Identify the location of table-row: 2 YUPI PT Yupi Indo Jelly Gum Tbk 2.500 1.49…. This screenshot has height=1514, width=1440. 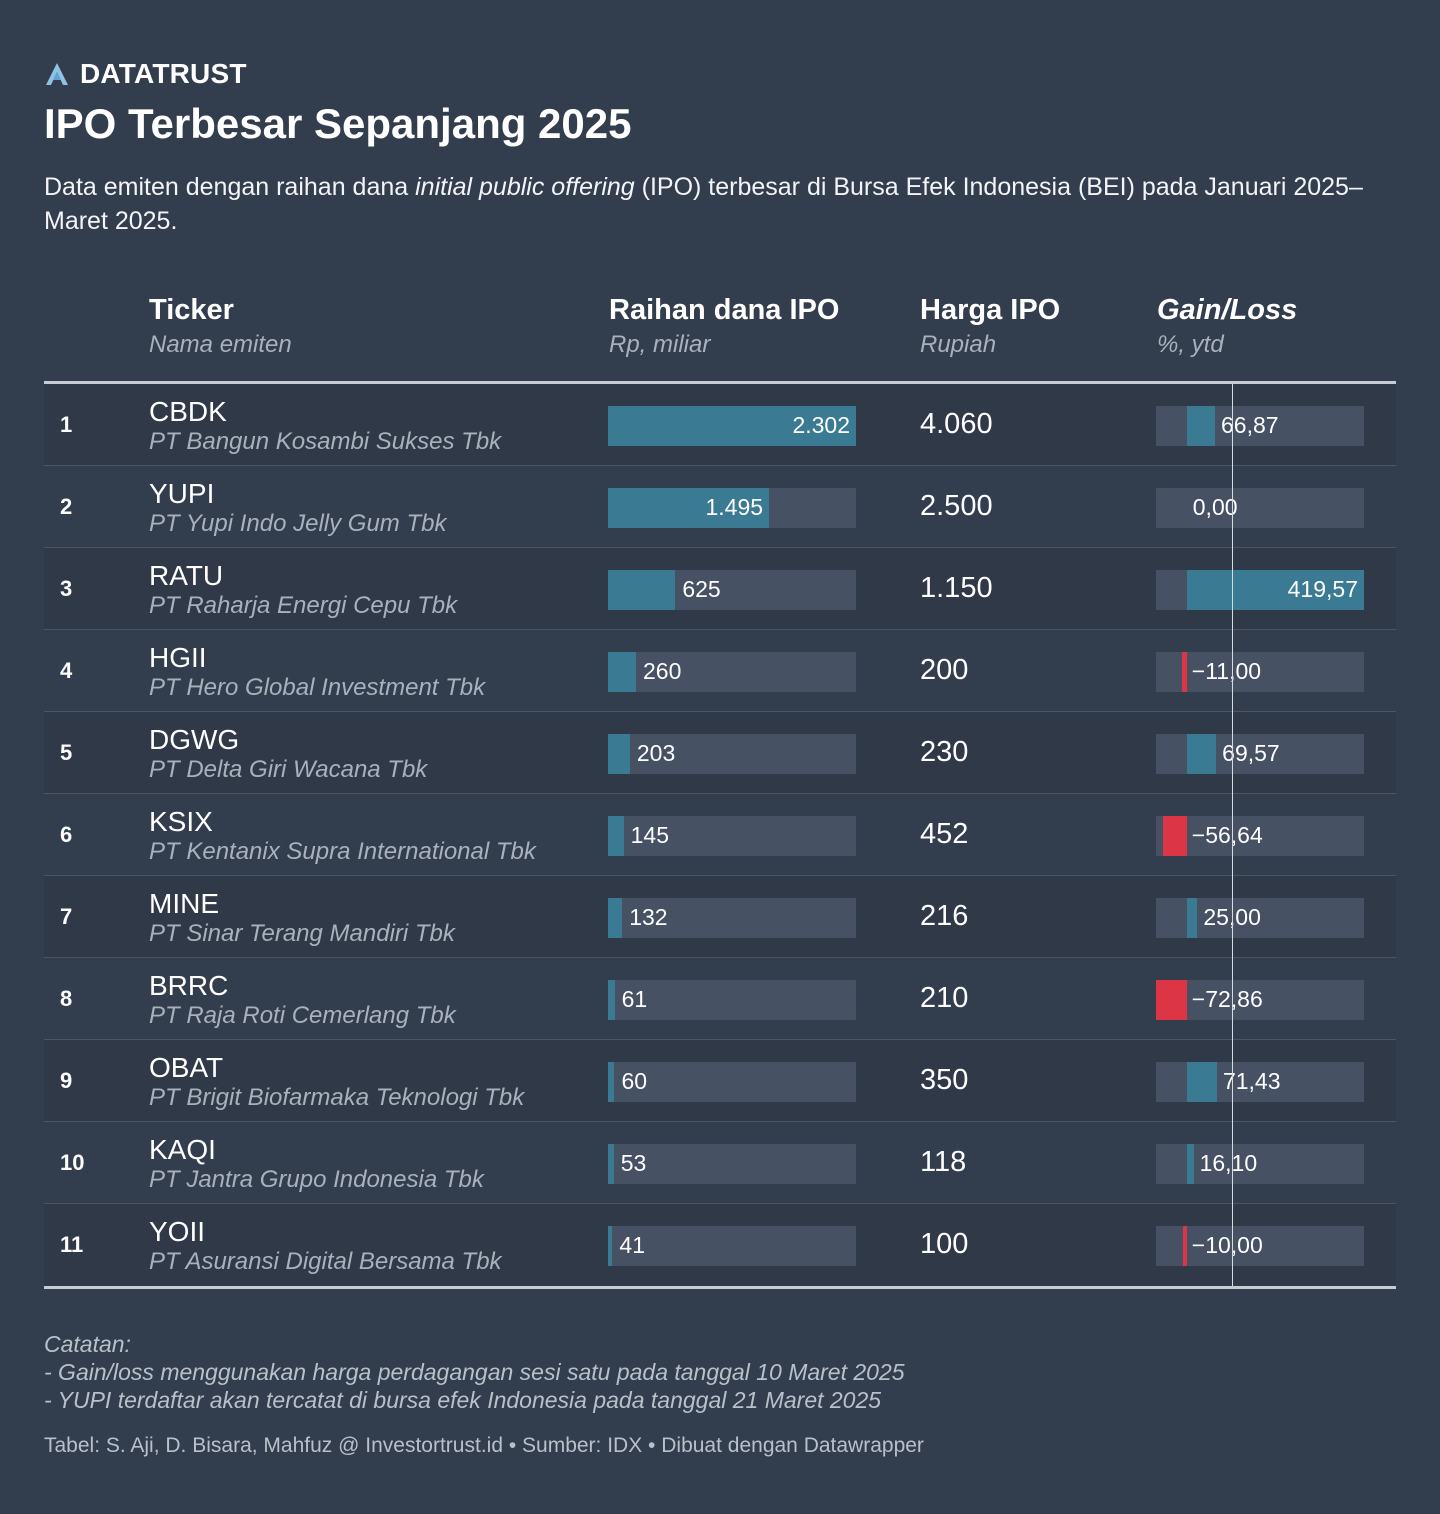
(720, 507).